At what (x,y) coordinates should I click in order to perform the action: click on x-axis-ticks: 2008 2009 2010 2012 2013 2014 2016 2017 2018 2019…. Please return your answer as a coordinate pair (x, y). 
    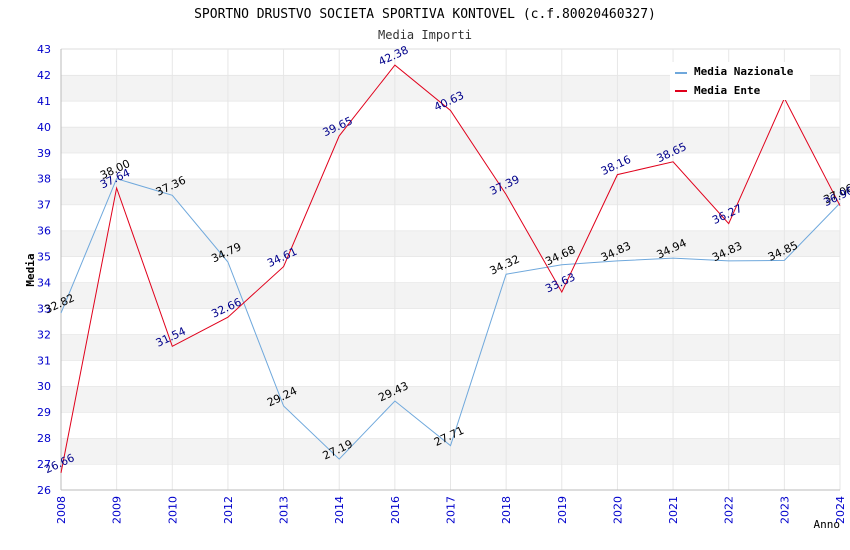
    Looking at the image, I should click on (451, 510).